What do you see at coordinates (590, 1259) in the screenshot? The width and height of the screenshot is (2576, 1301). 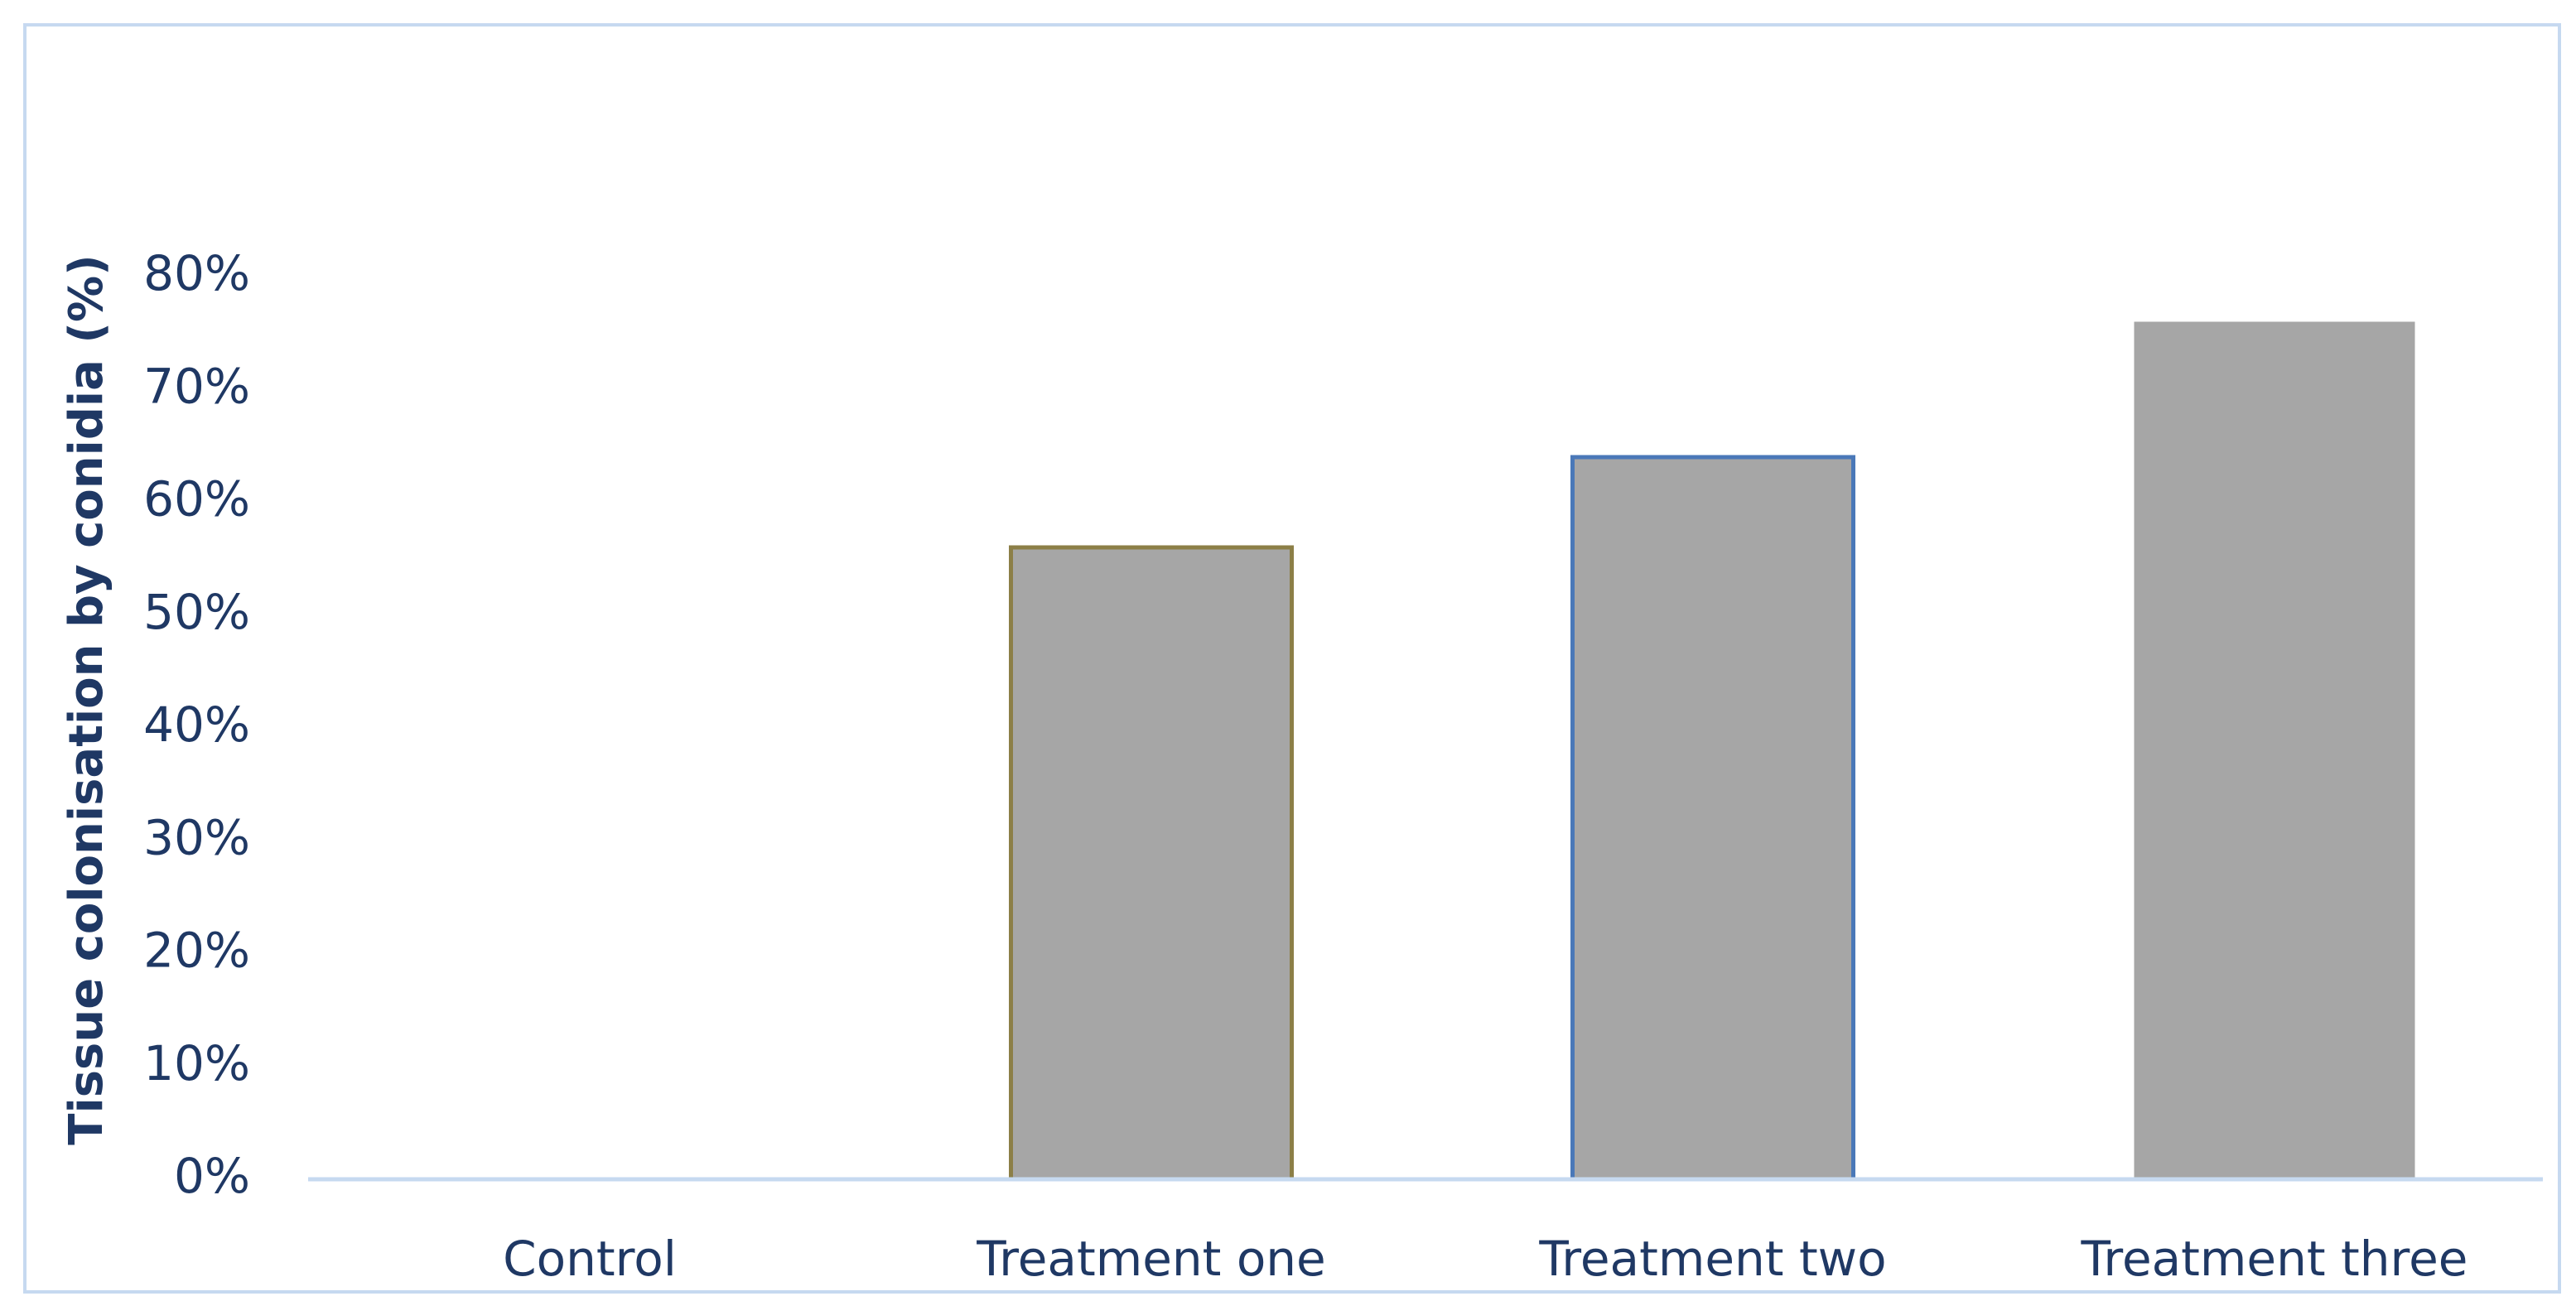 I see `x-tick-label: Control` at bounding box center [590, 1259].